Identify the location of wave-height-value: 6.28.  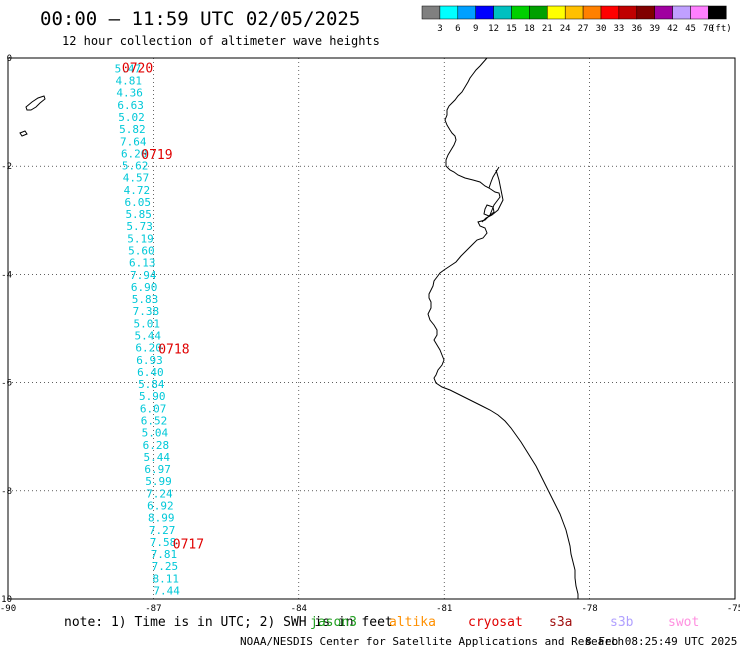
(156, 445).